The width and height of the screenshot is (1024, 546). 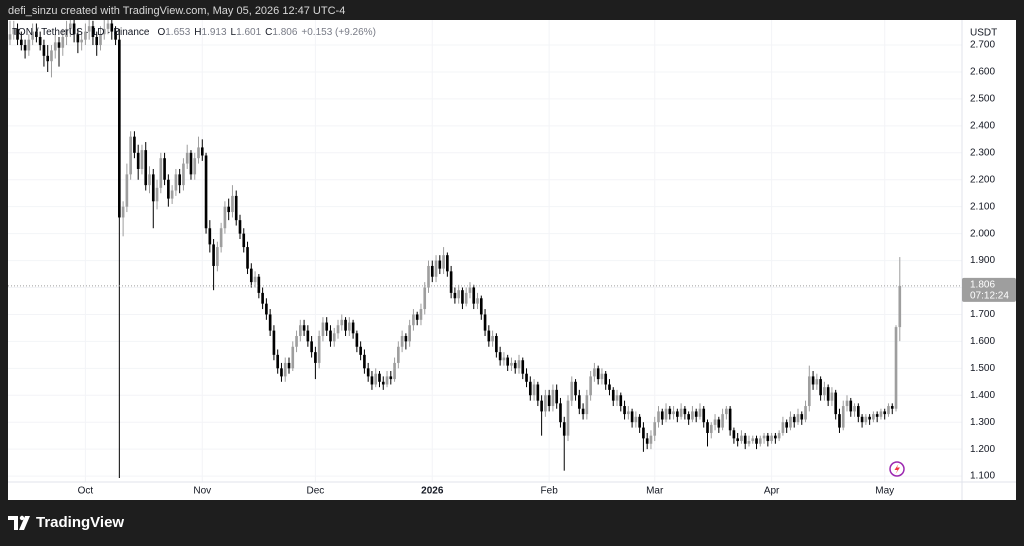 I want to click on y-tick-label: 2.000, so click(x=982, y=233).